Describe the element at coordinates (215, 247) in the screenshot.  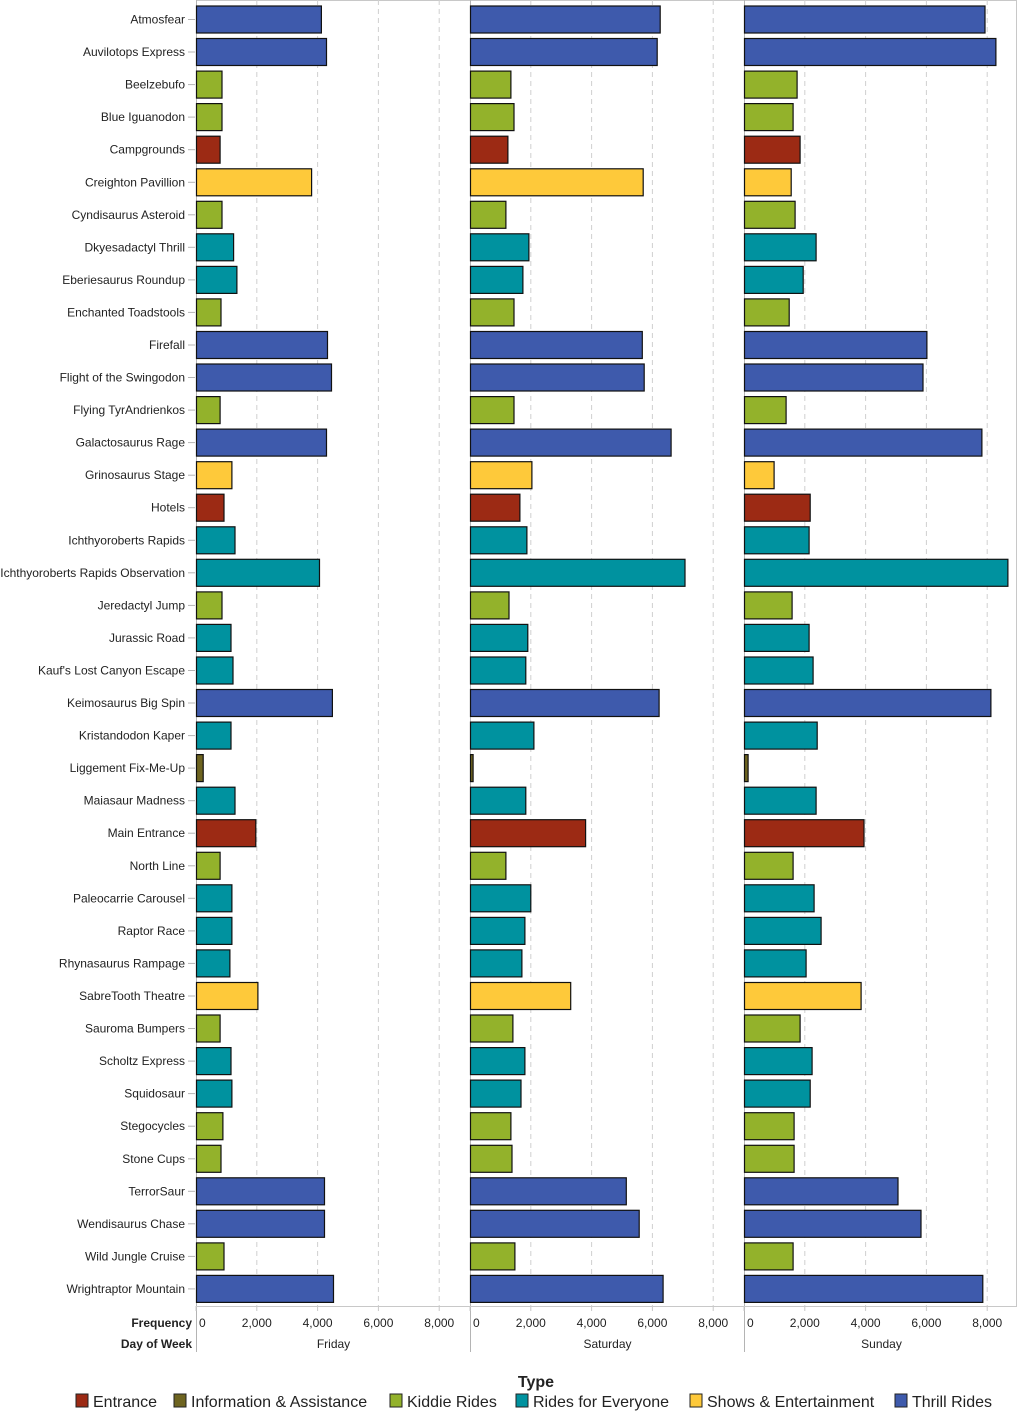
I see `bar-friday-dkyesadactyl-thrill` at that location.